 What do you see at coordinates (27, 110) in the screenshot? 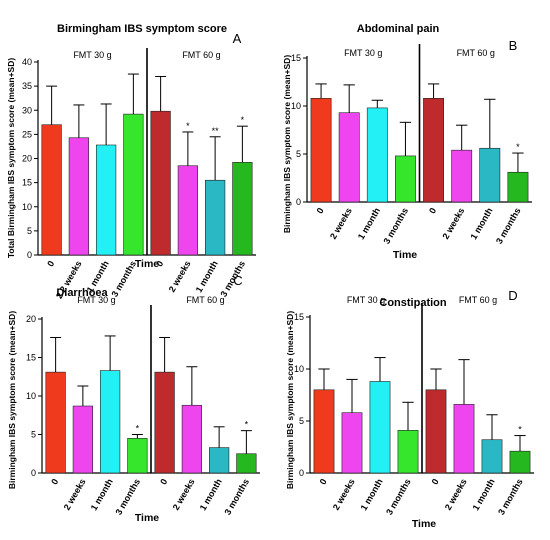
I see `y-tick-label: 30` at bounding box center [27, 110].